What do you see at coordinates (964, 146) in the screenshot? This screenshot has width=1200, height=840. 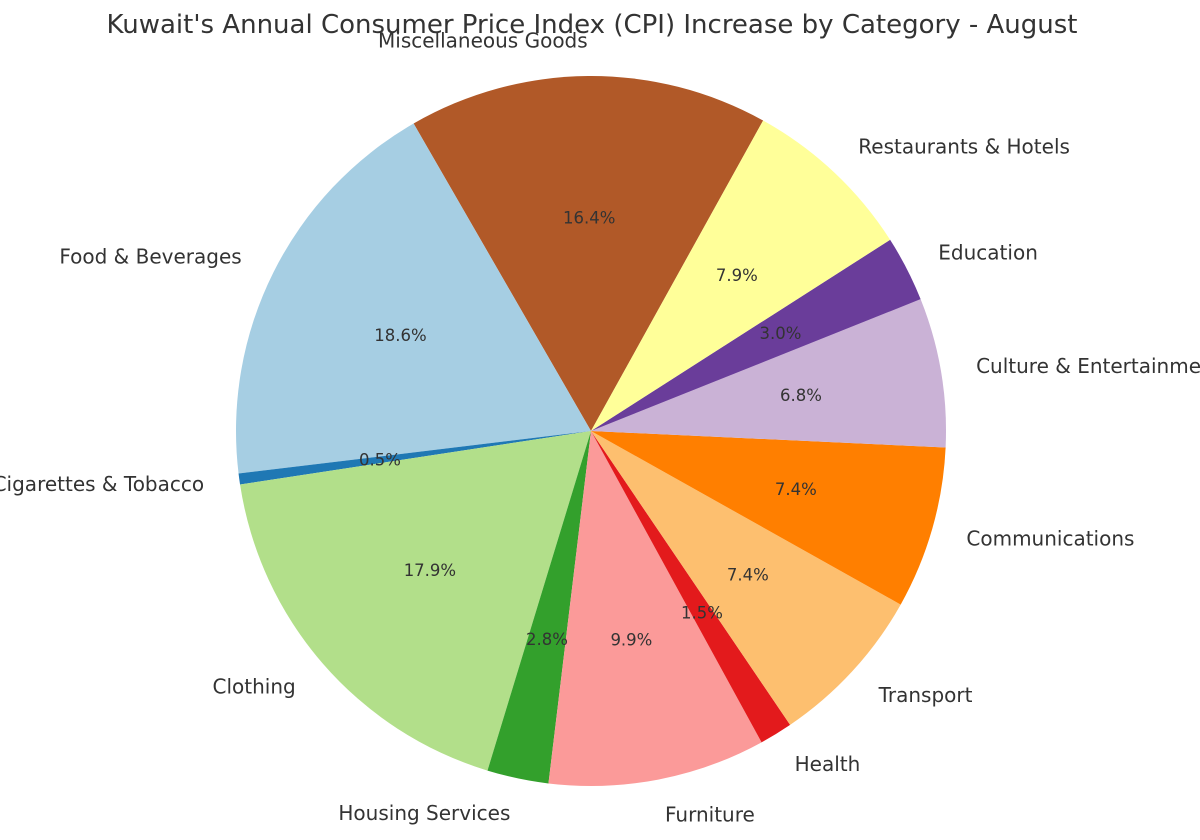 I see `category-label-restaurants-and-hotels: Restaurants & Hotels` at bounding box center [964, 146].